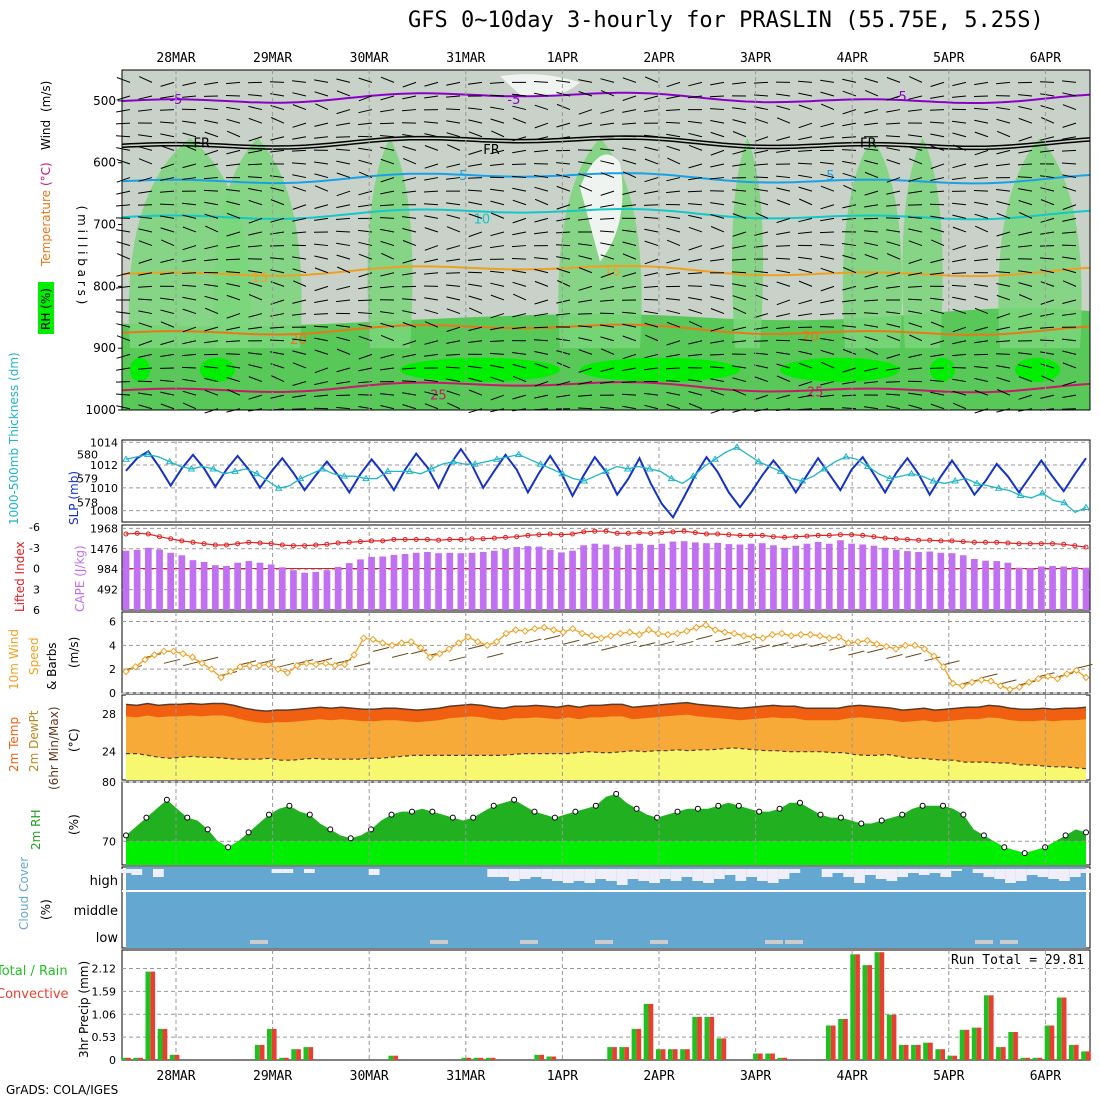 This screenshot has height=1100, width=1100. What do you see at coordinates (513, 100) in the screenshot?
I see `contour-label: -5` at bounding box center [513, 100].